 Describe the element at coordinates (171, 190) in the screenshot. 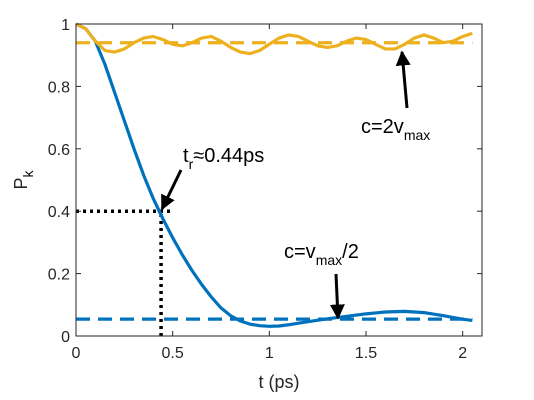

I see `annotation-tr-arrow` at that location.